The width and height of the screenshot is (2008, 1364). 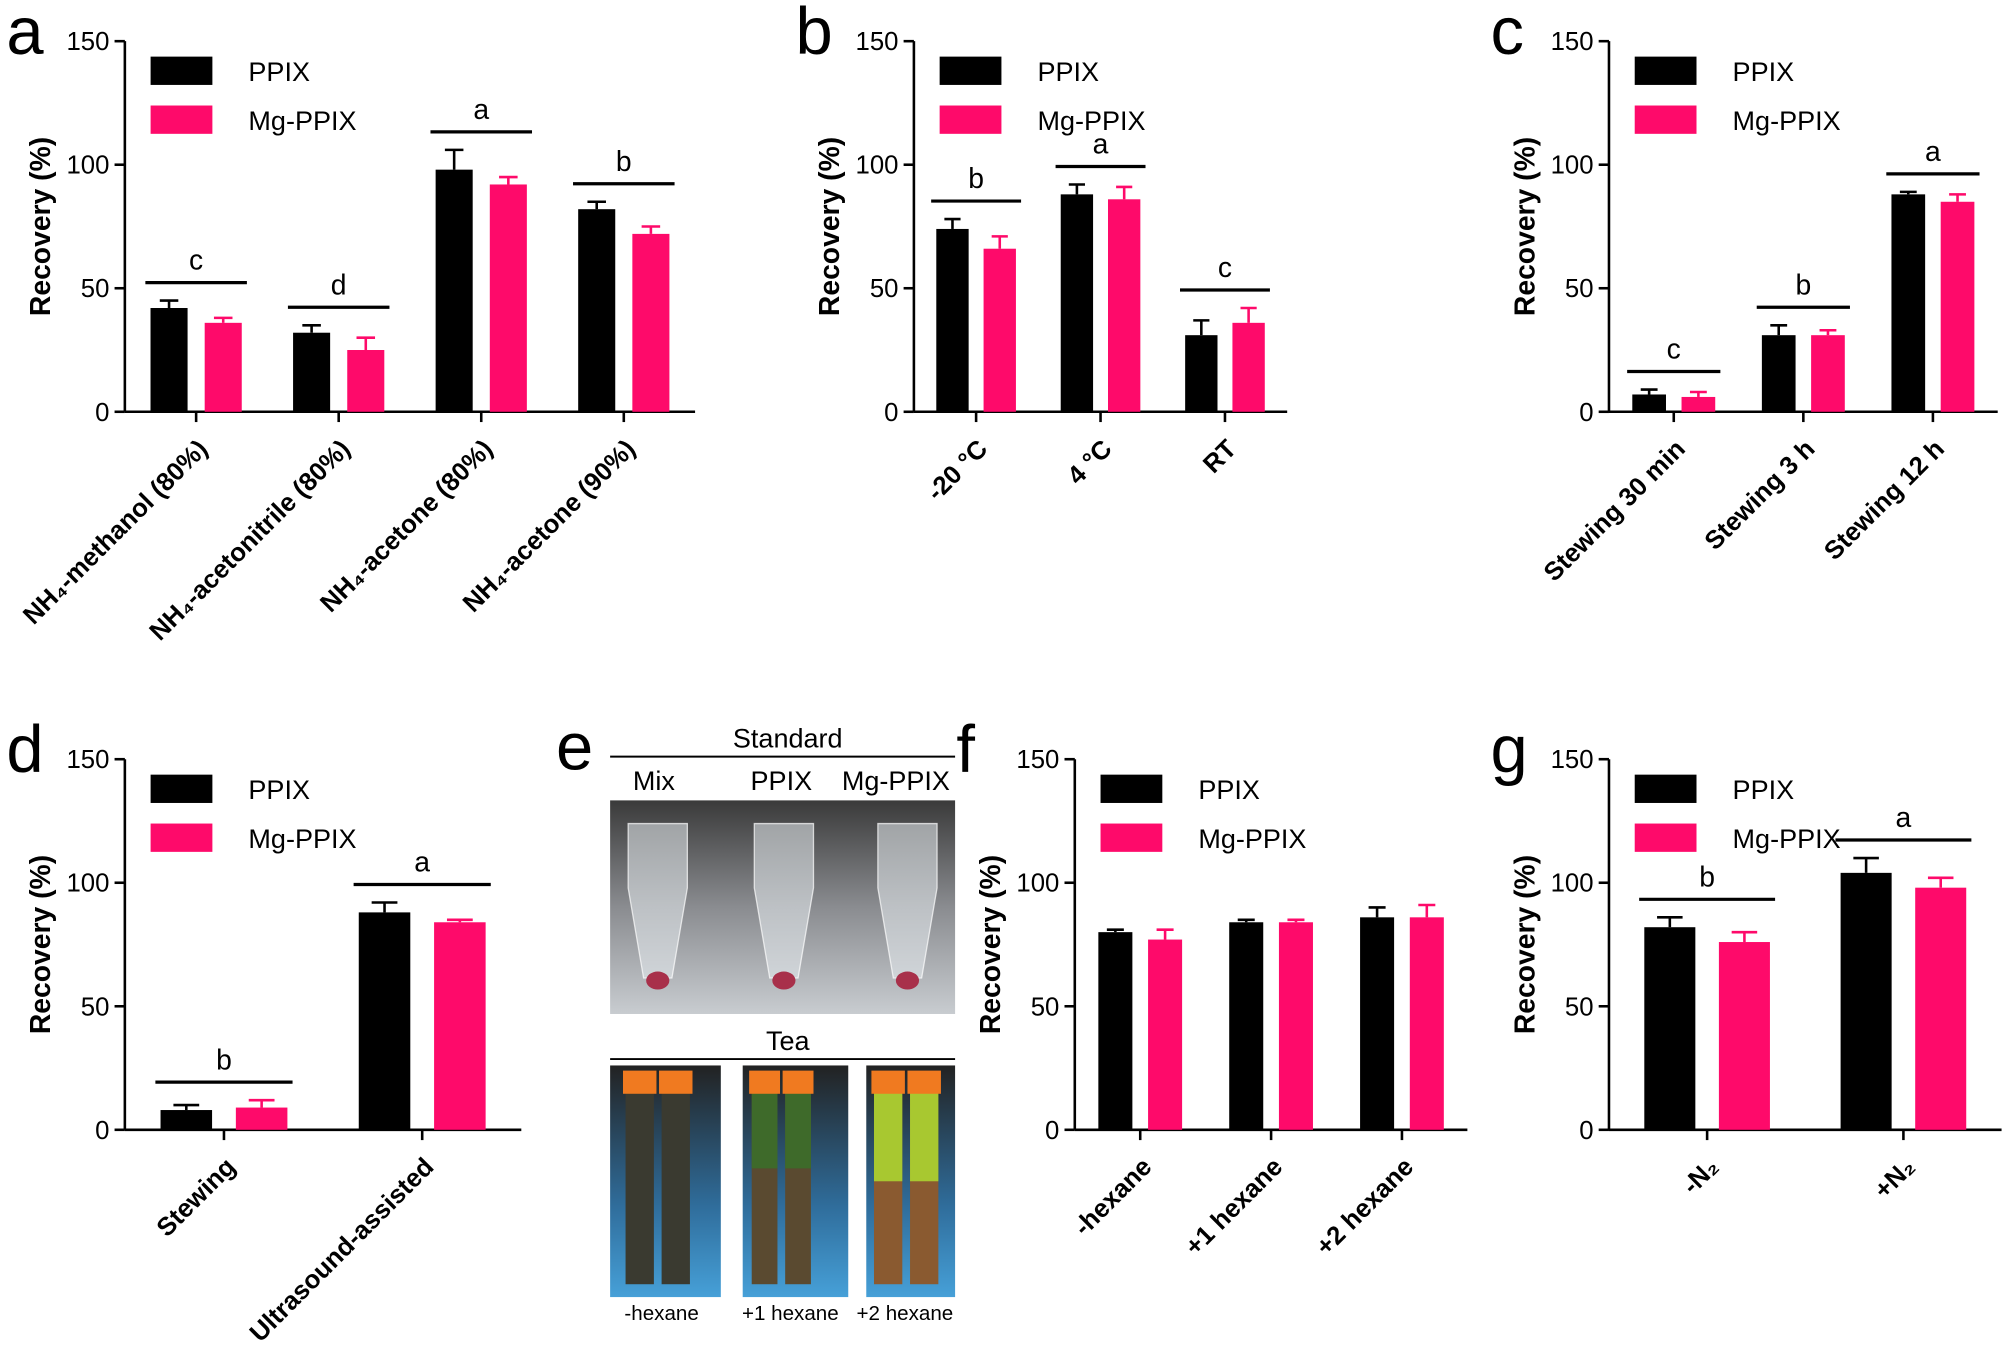 What do you see at coordinates (781, 1177) in the screenshot?
I see `tea-tubes` at bounding box center [781, 1177].